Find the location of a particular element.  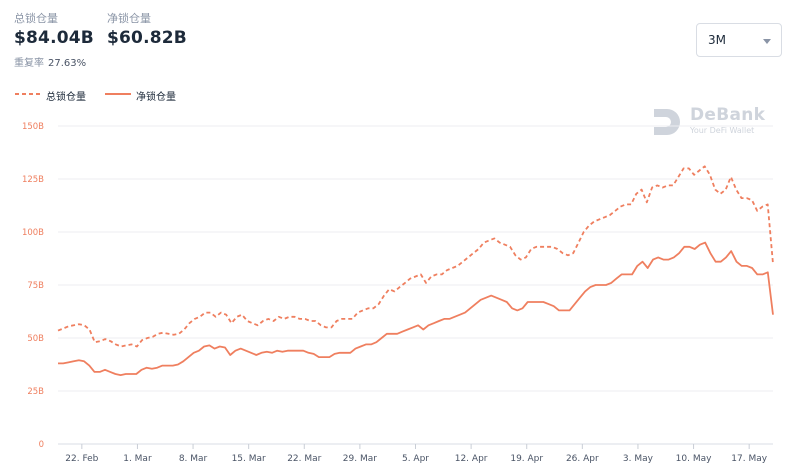

y-tick-label: 150B is located at coordinates (33, 127).